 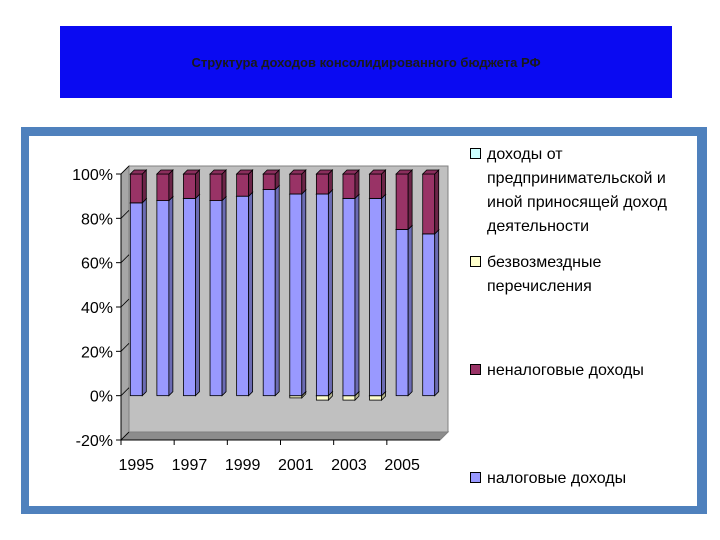 What do you see at coordinates (557, 478) in the screenshot?
I see `legend-label-tax: налоговые доходы` at bounding box center [557, 478].